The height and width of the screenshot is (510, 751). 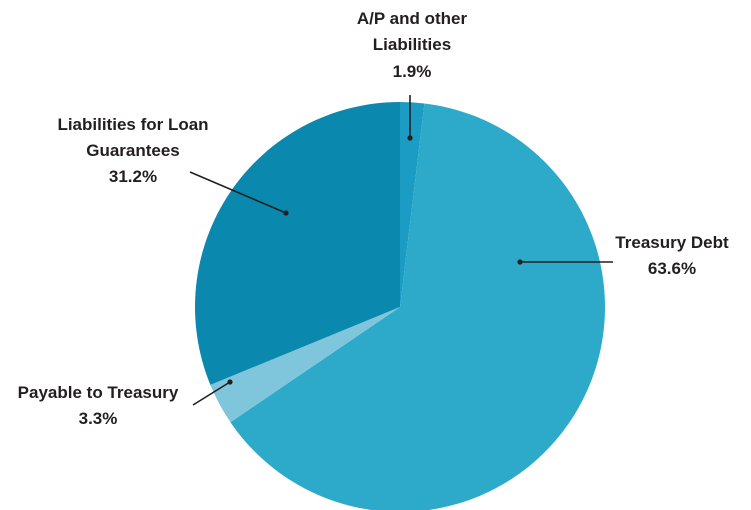 I want to click on slice-label-payable: Payable to Treasury, so click(x=98, y=392).